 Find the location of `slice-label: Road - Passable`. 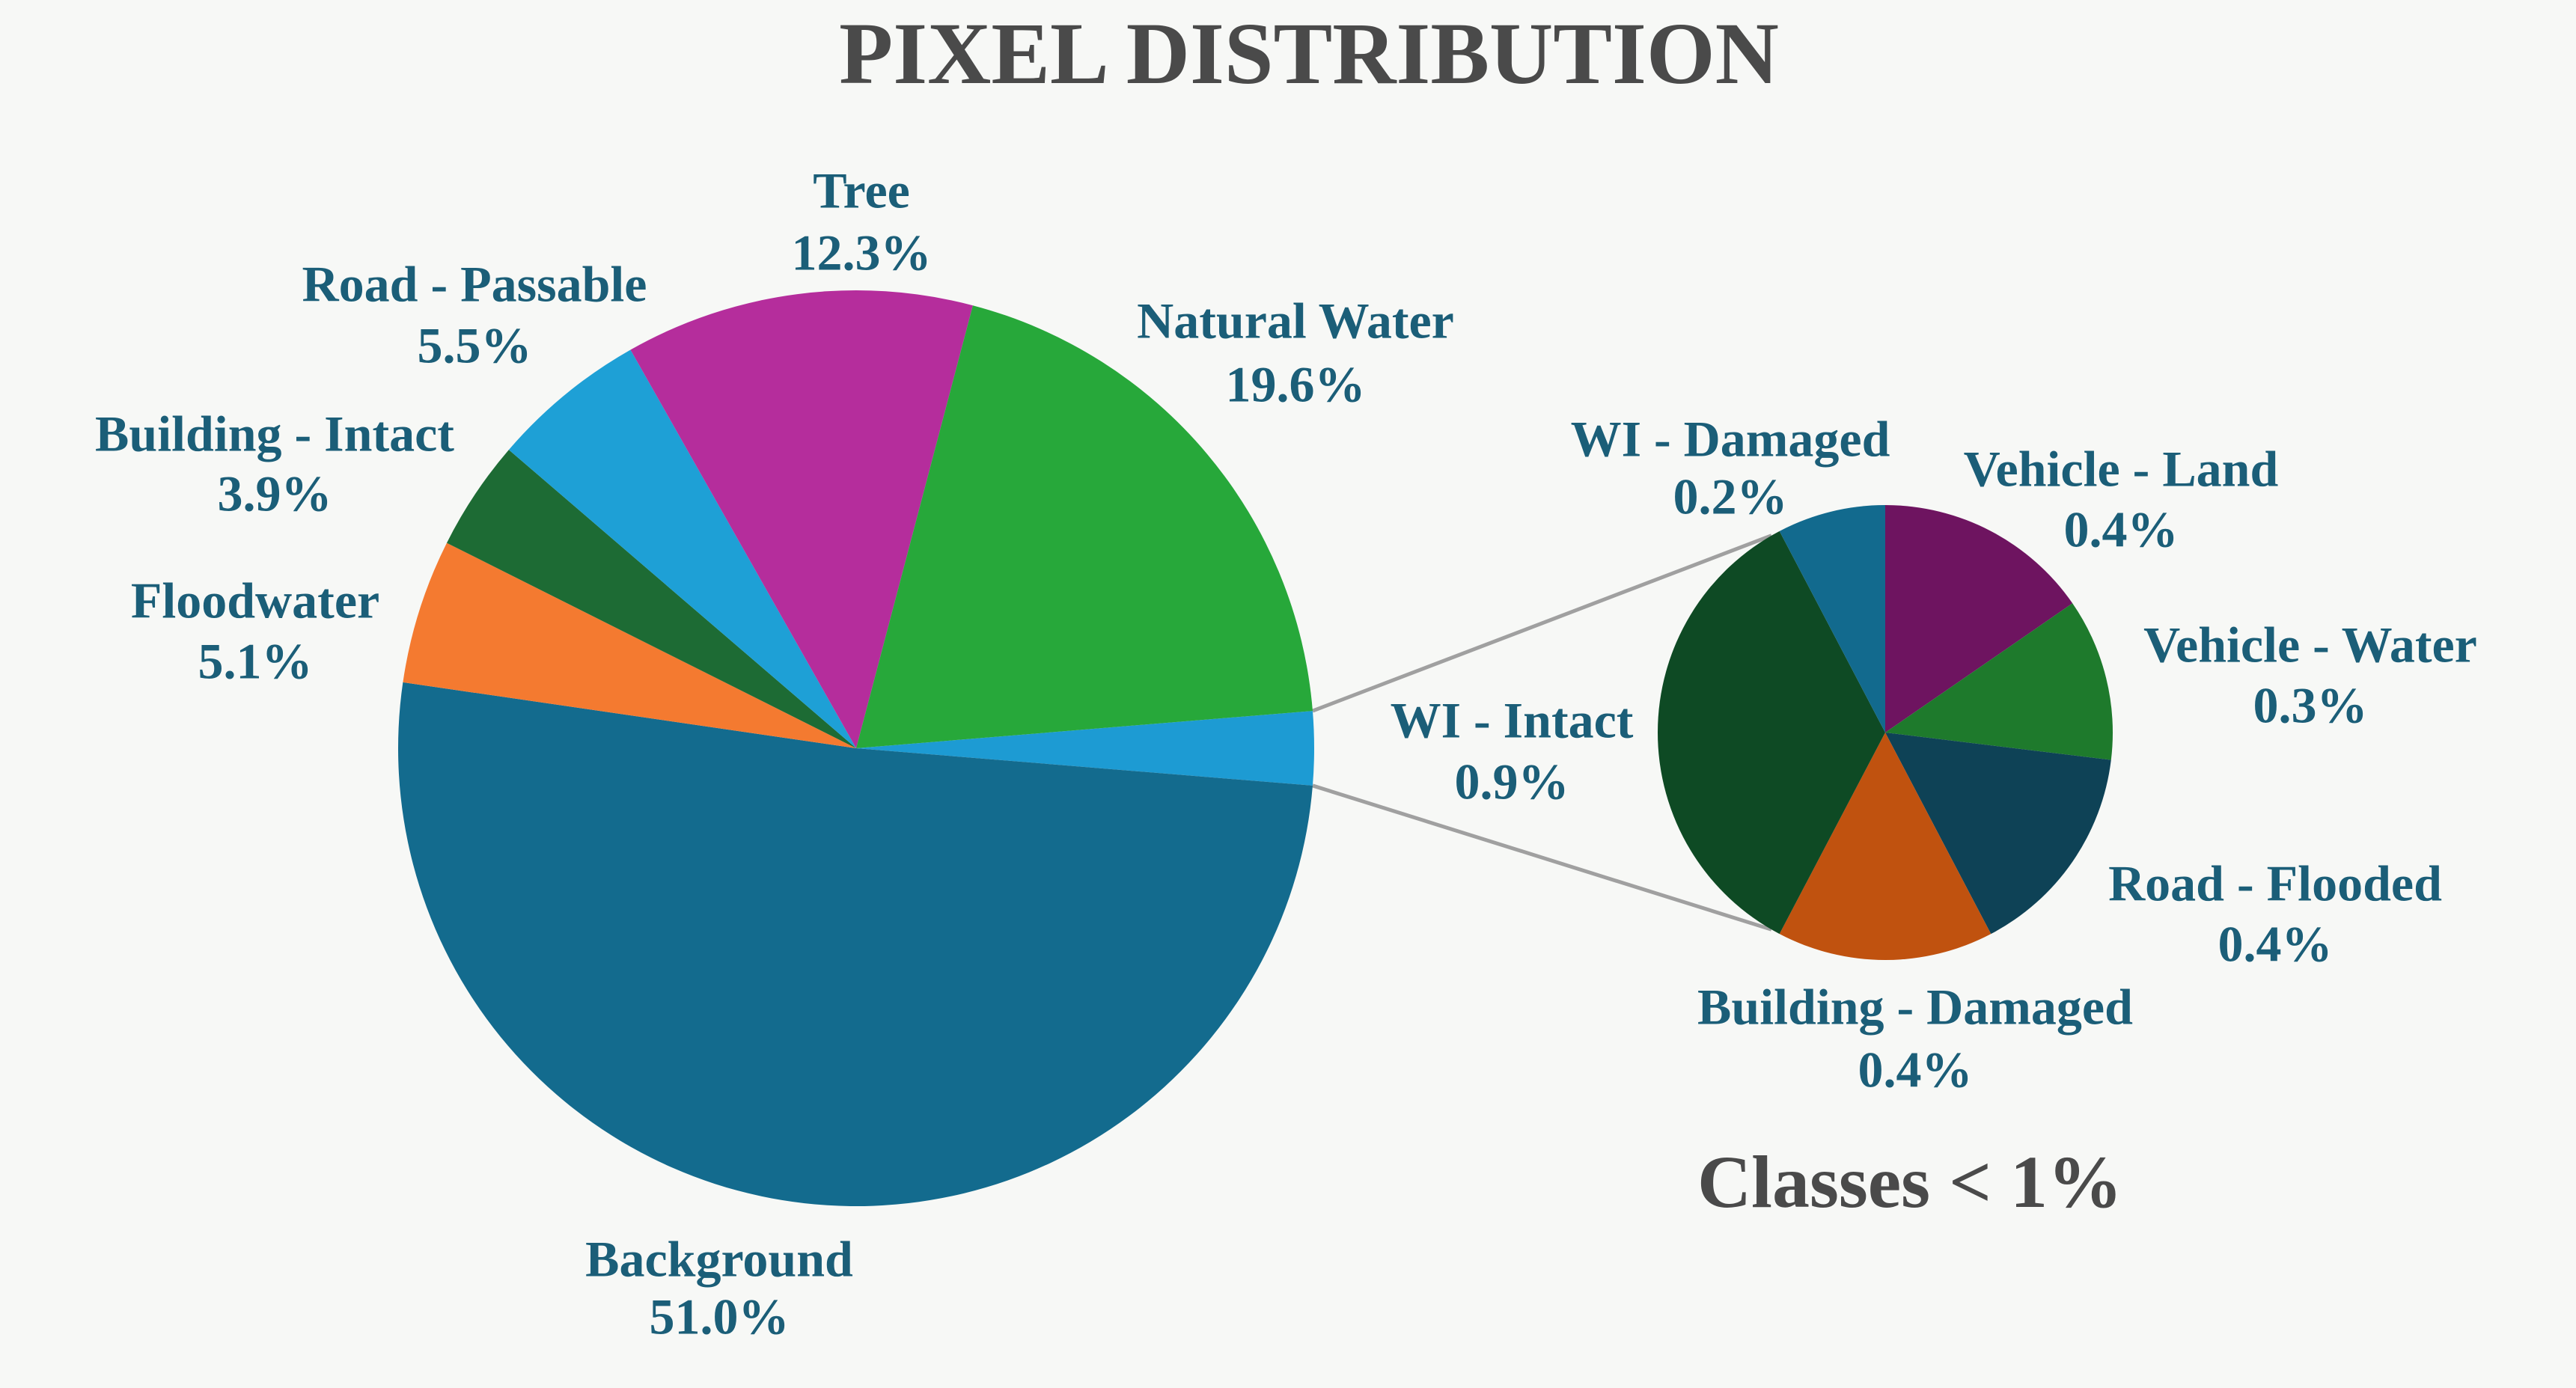

slice-label: Road - Passable is located at coordinates (475, 284).